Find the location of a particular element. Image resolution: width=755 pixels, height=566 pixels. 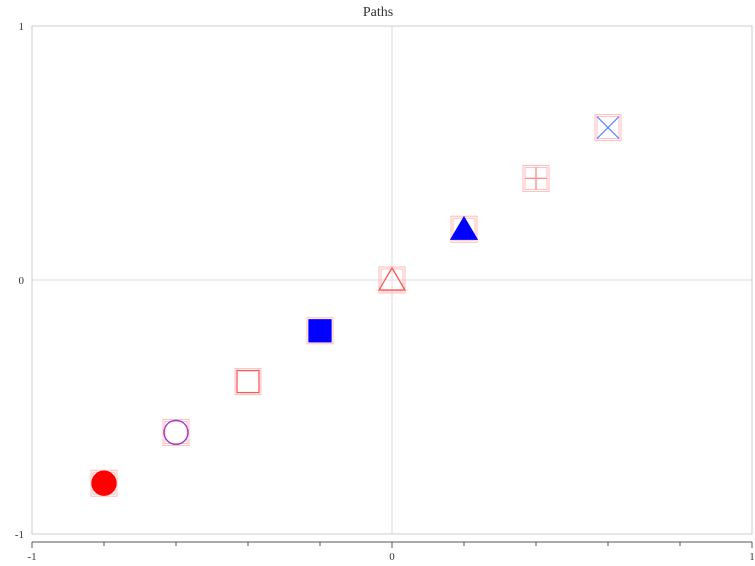

x-tick-label: -1 is located at coordinates (31, 557).